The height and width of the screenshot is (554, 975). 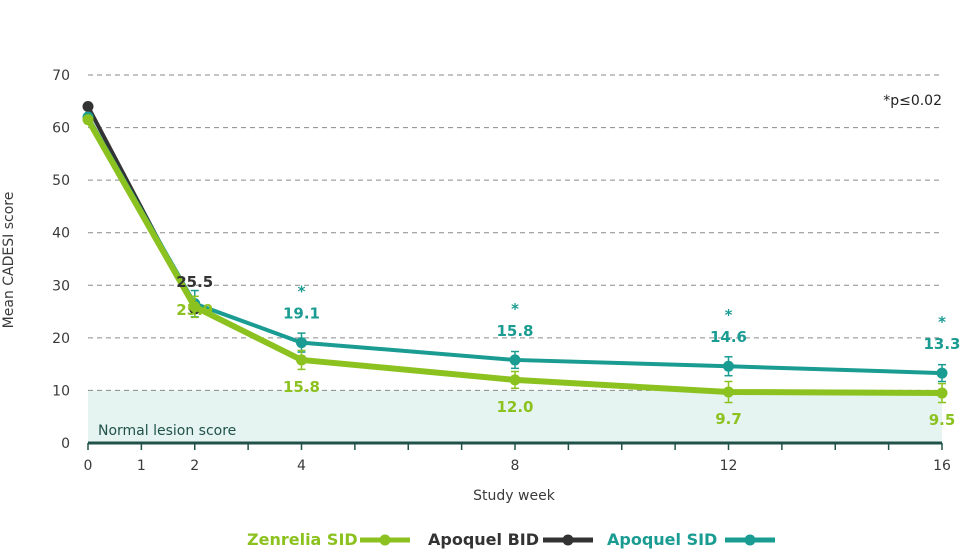 I want to click on x-tick-label-1: 1, so click(x=141, y=466).